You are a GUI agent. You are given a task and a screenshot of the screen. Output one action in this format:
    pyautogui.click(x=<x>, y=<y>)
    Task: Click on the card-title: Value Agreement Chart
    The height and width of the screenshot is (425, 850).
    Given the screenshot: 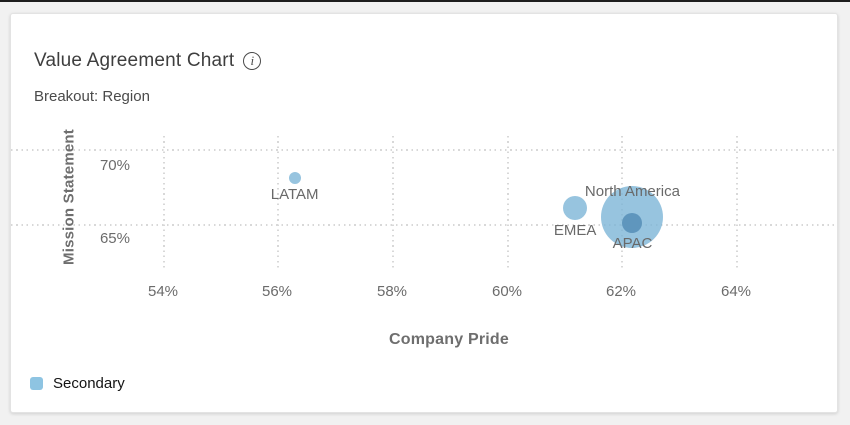 What is the action you would take?
    pyautogui.click(x=134, y=60)
    